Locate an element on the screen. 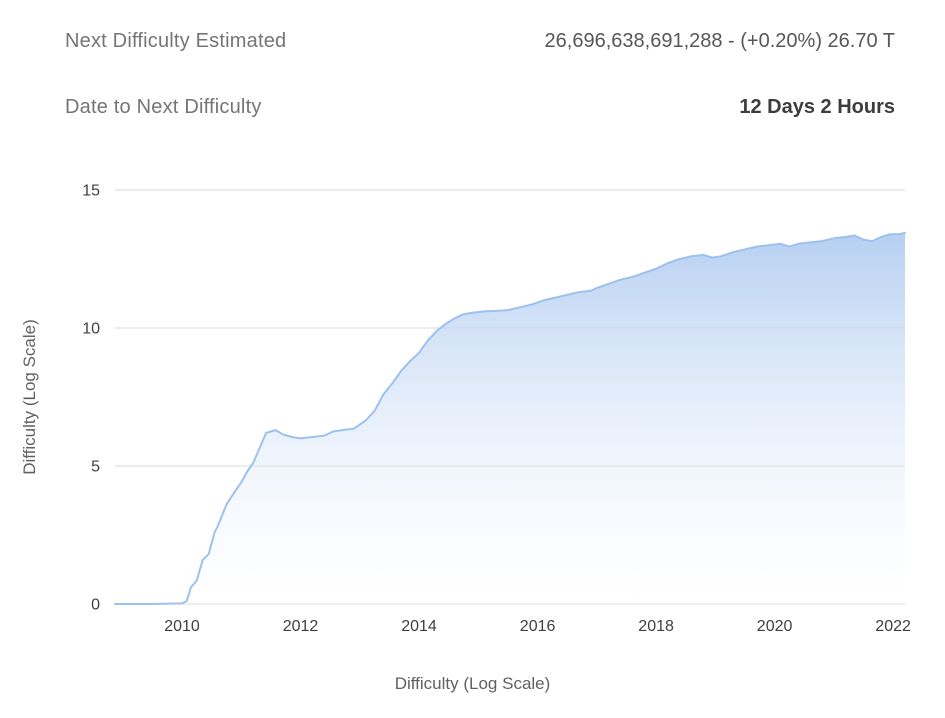 Image resolution: width=945 pixels, height=718 pixels. x-tick-label: 2010 is located at coordinates (182, 626).